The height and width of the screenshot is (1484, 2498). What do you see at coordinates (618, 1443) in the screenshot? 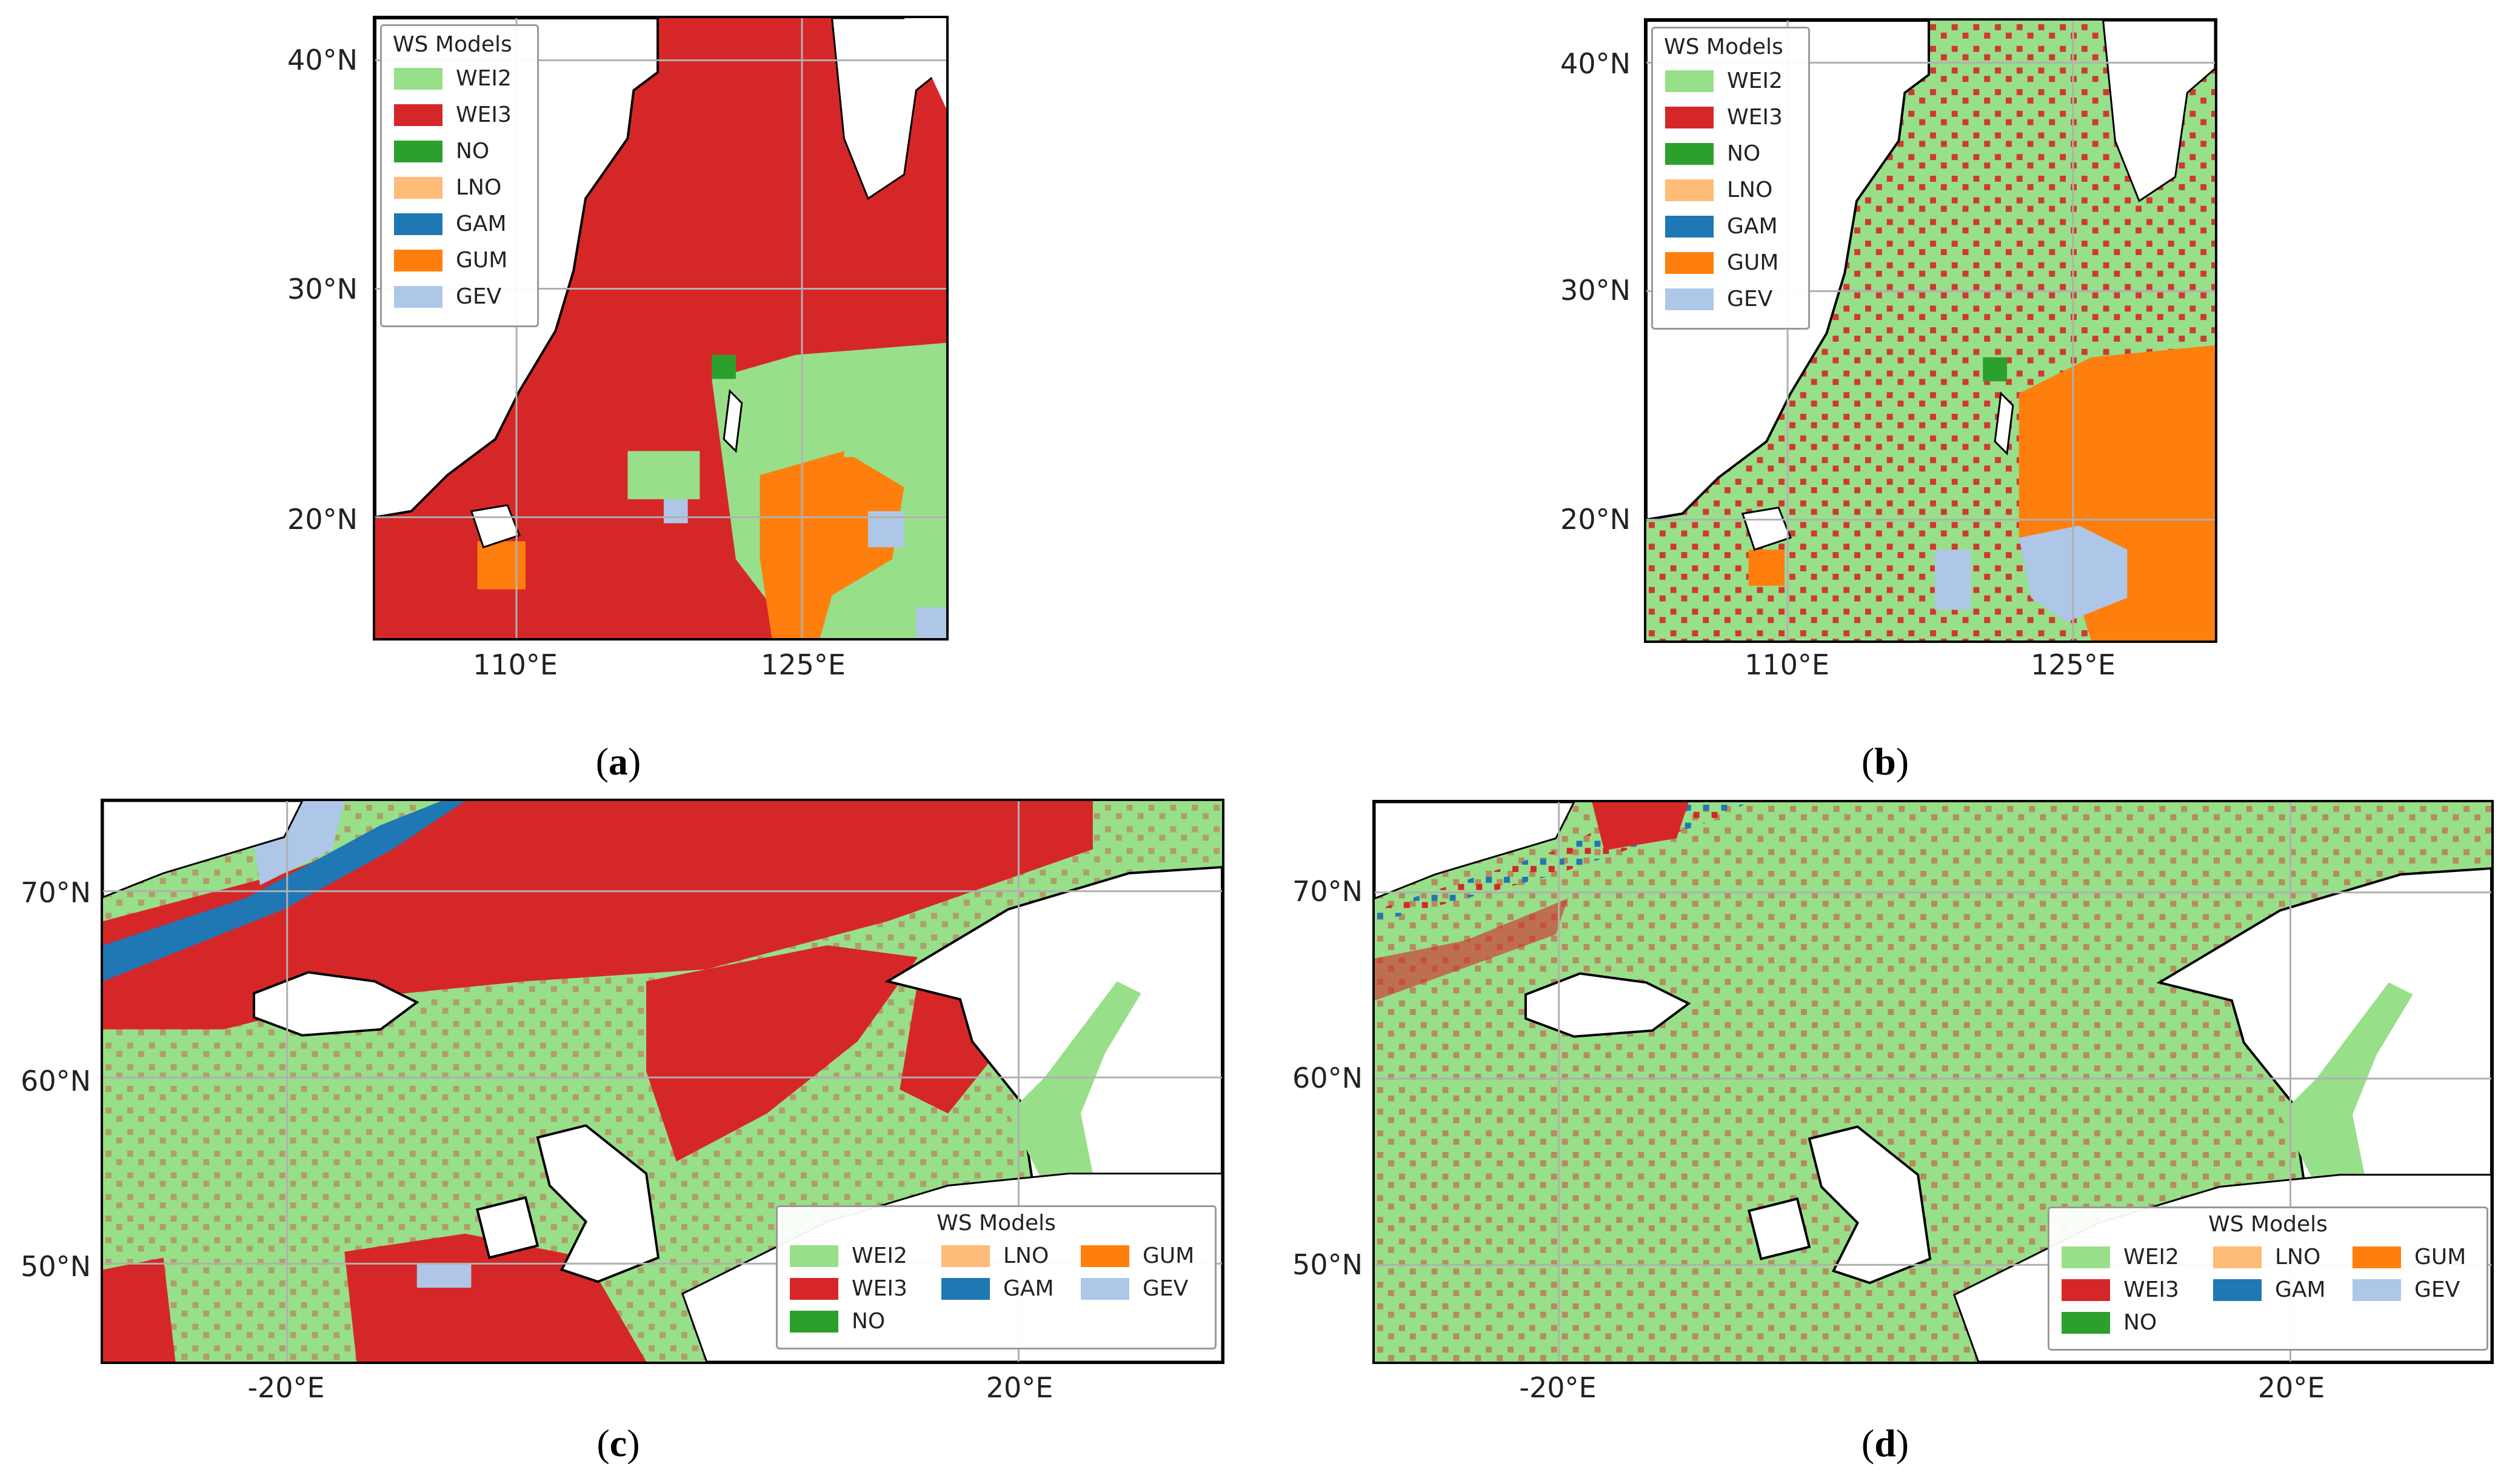
I see `caption-c: (c)` at bounding box center [618, 1443].